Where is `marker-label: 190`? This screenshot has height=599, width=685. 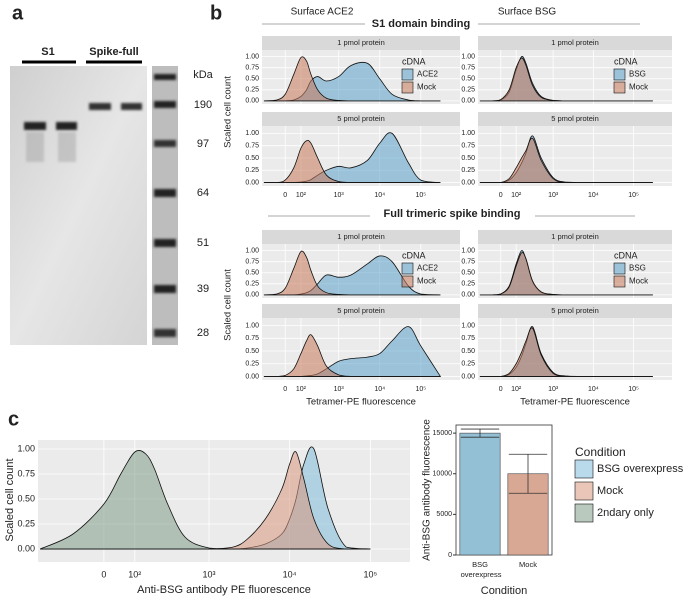 marker-label: 190 is located at coordinates (203, 105).